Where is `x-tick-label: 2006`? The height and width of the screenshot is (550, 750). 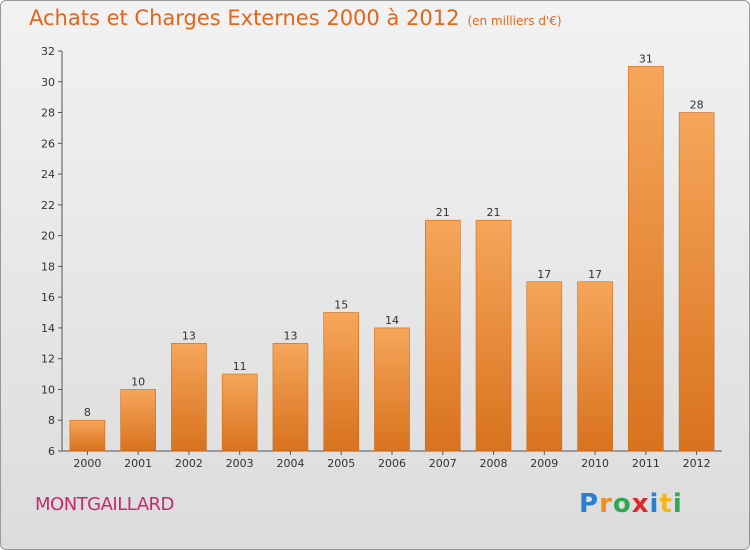 x-tick-label: 2006 is located at coordinates (392, 463).